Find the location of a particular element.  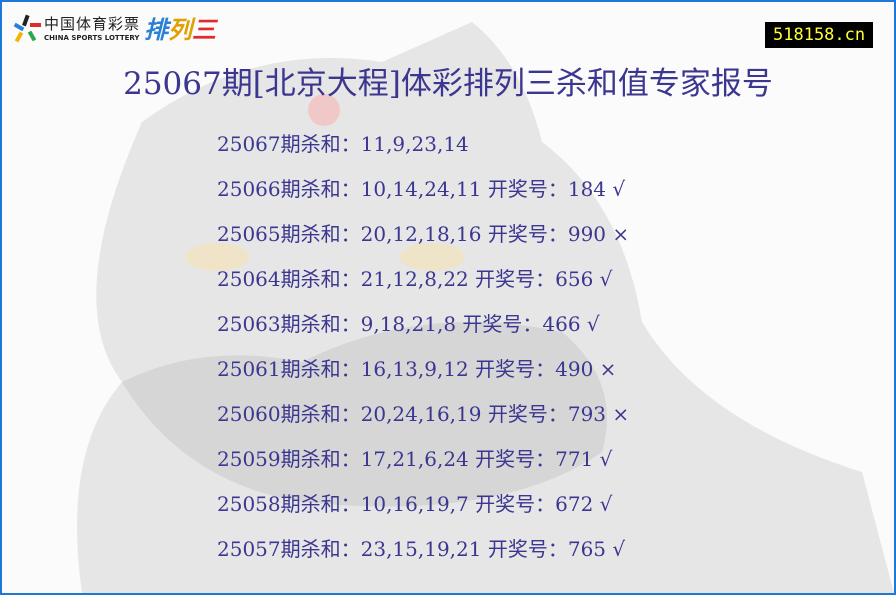

list-item: 25063期杀和：9,18,21,8 开奖号：466 √ is located at coordinates (408, 324).